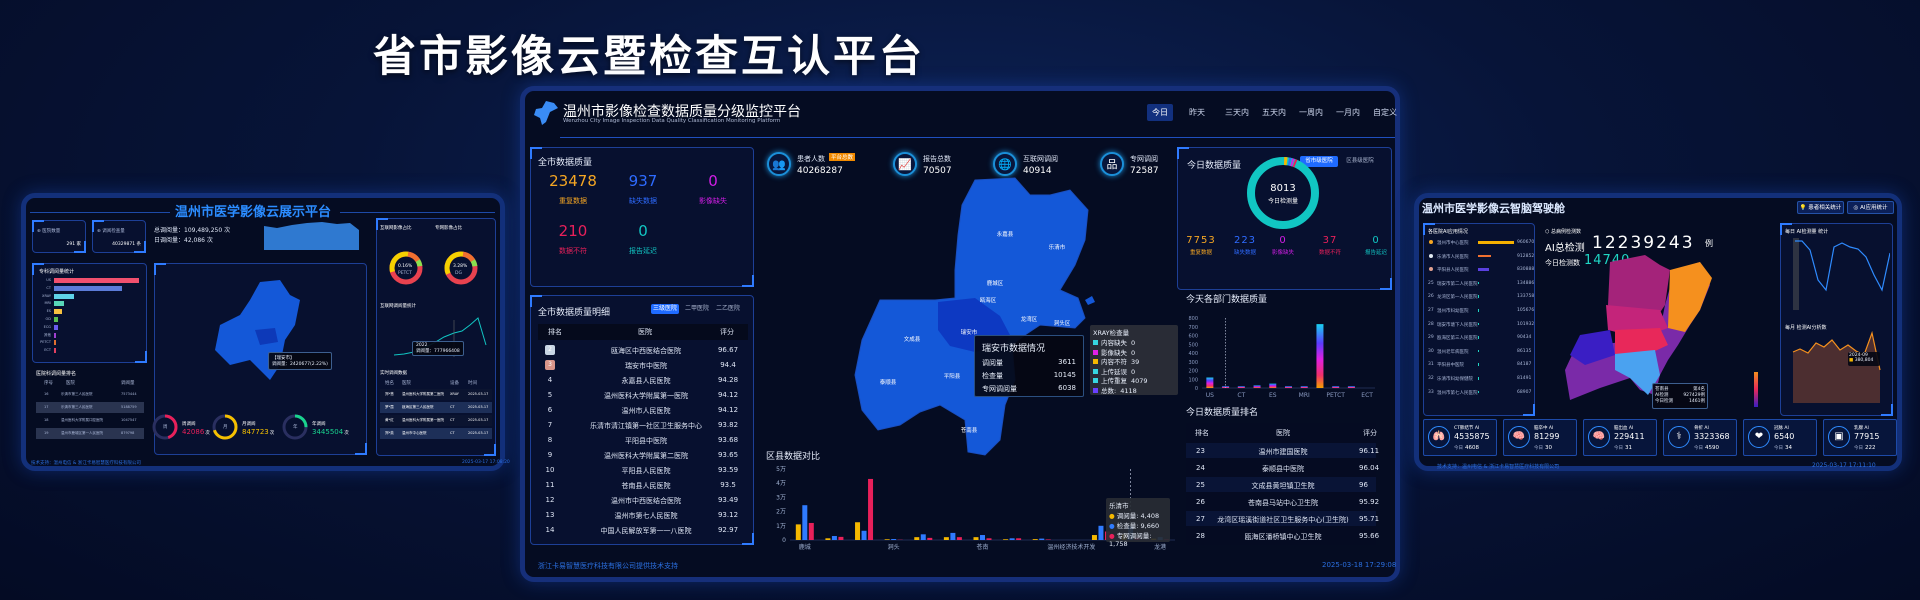 Image resolution: width=1920 pixels, height=600 pixels. Describe the element at coordinates (1820, 207) in the screenshot. I see `patient-stats-button: 💡 患者相关统计` at that location.